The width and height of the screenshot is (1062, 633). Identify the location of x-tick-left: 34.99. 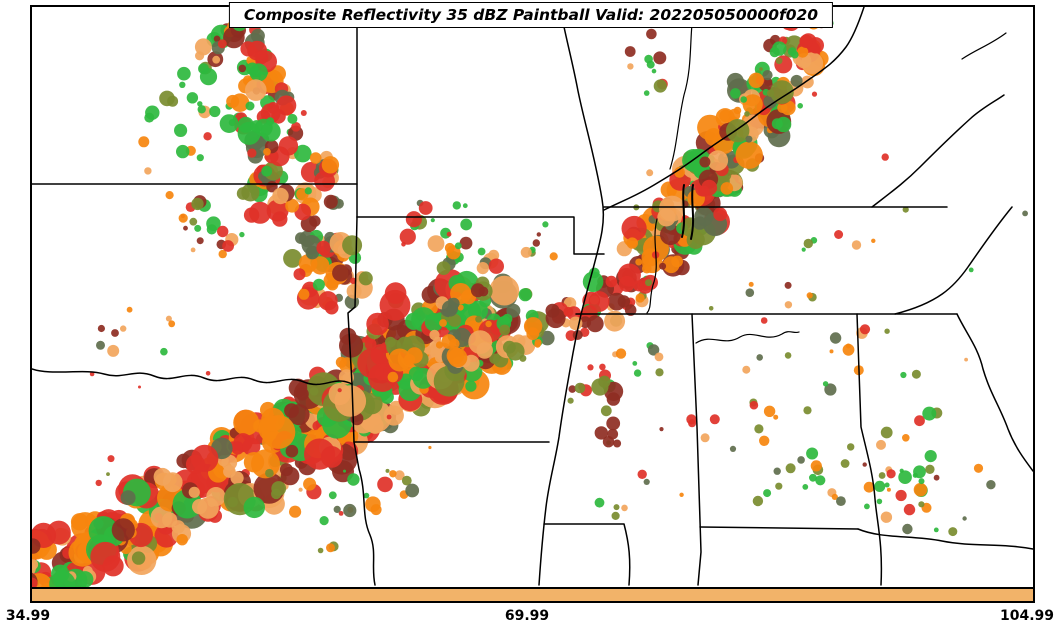
(28, 616).